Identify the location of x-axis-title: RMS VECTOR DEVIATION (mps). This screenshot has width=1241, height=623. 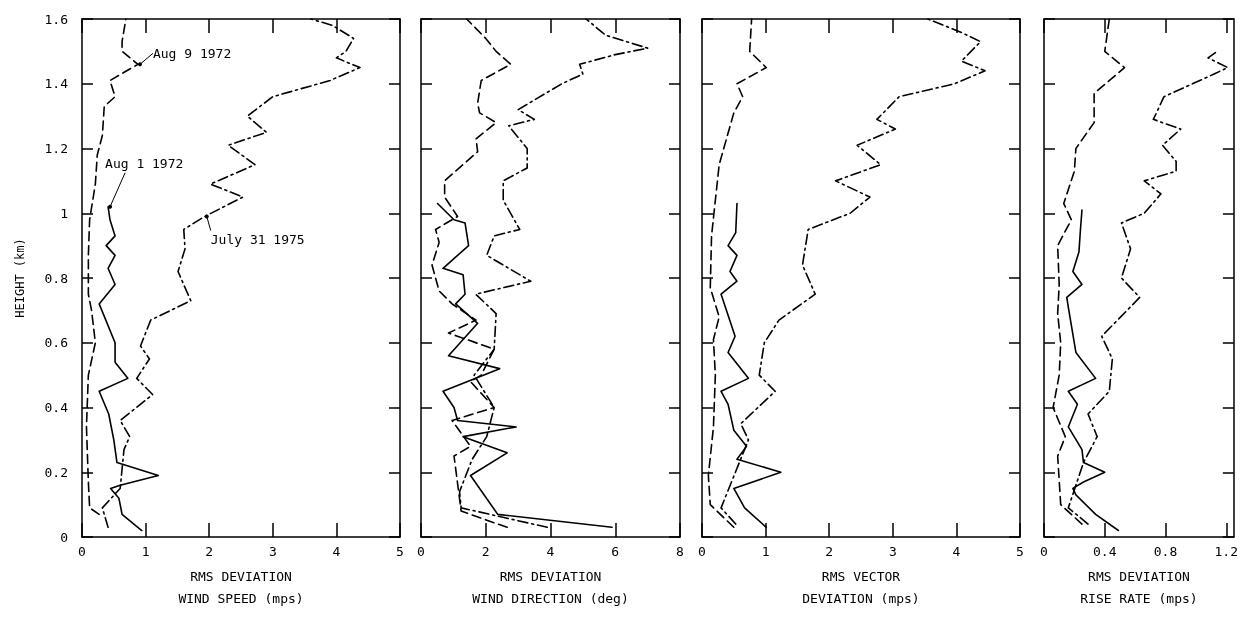
(861, 587).